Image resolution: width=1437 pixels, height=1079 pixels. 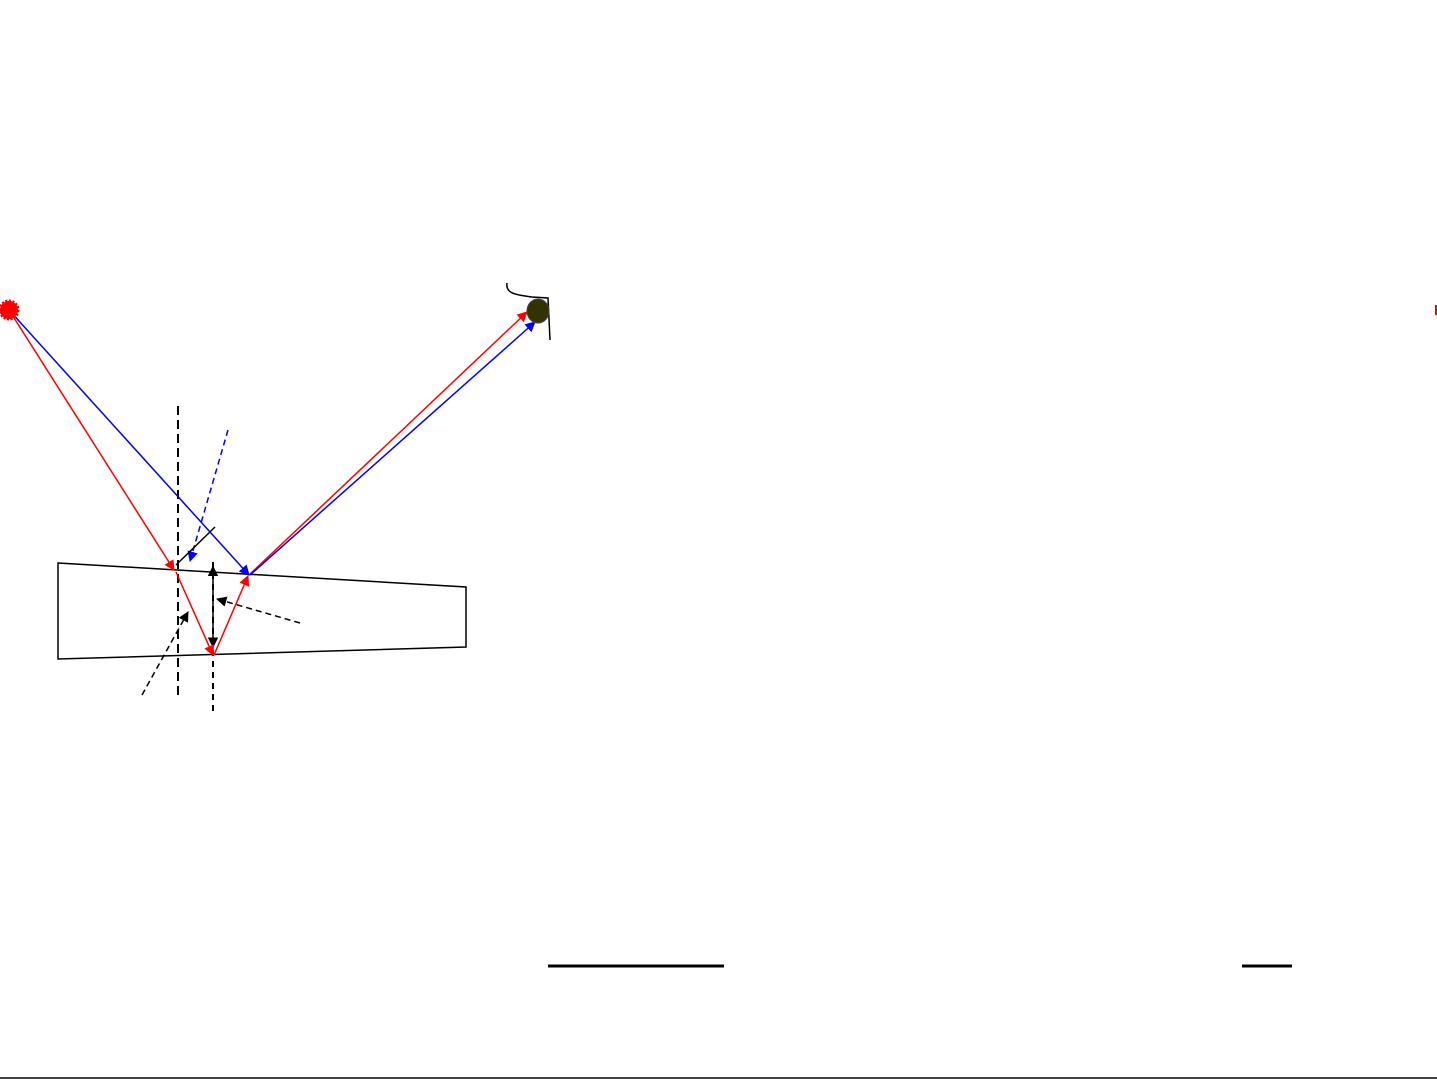 What do you see at coordinates (165, 653) in the screenshot?
I see `pointer-dashed-left` at bounding box center [165, 653].